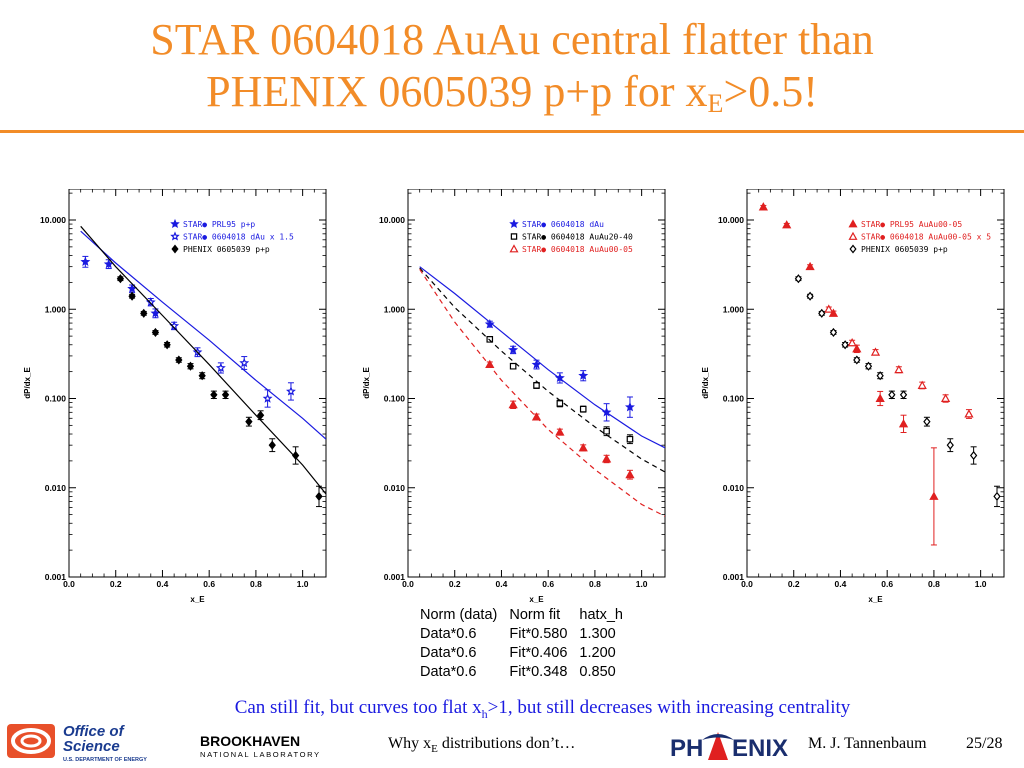 The height and width of the screenshot is (768, 1024). What do you see at coordinates (597, 634) in the screenshot?
I see `norm-cell: 1.300` at bounding box center [597, 634].